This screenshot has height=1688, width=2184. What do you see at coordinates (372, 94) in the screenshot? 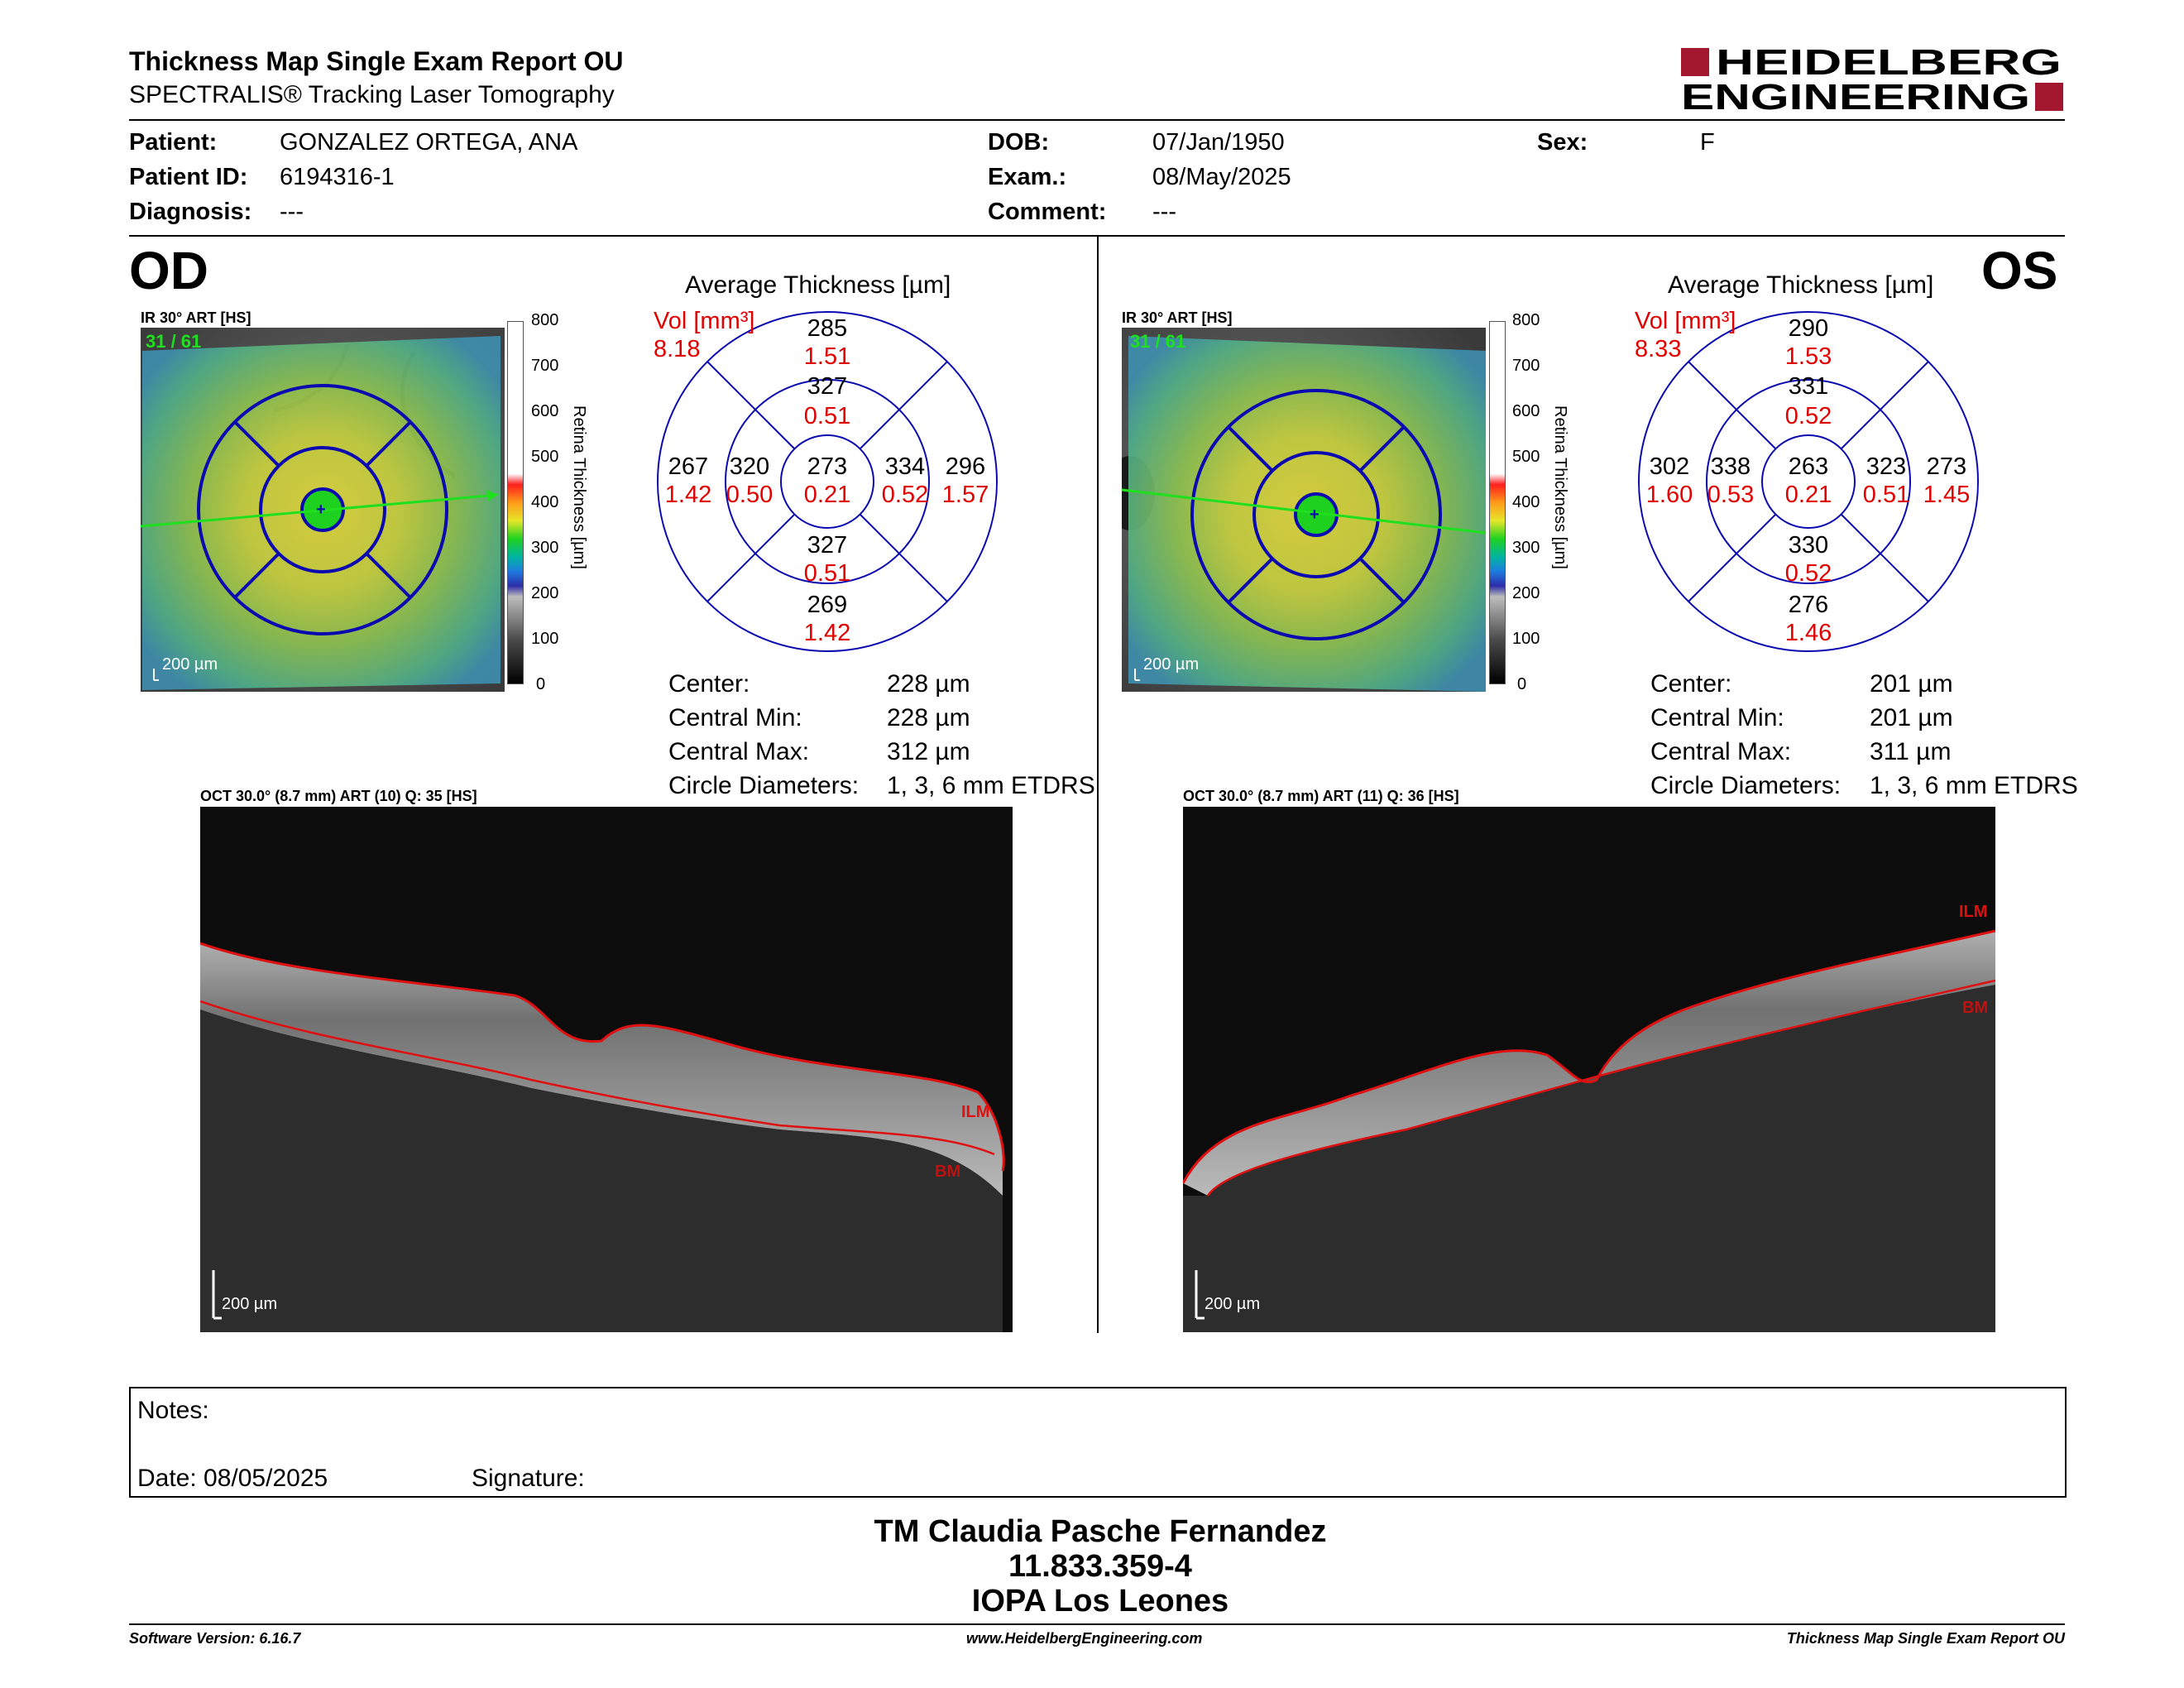
I see `report-subtitle: SPECTRALIS® Tracking Laser Tomography` at bounding box center [372, 94].